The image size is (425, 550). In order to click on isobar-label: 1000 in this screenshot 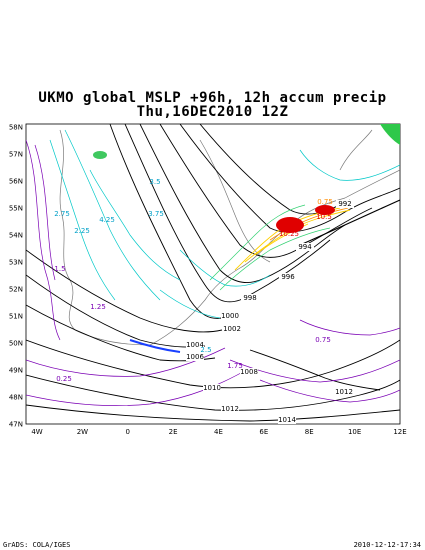, I will do `click(230, 316)`.